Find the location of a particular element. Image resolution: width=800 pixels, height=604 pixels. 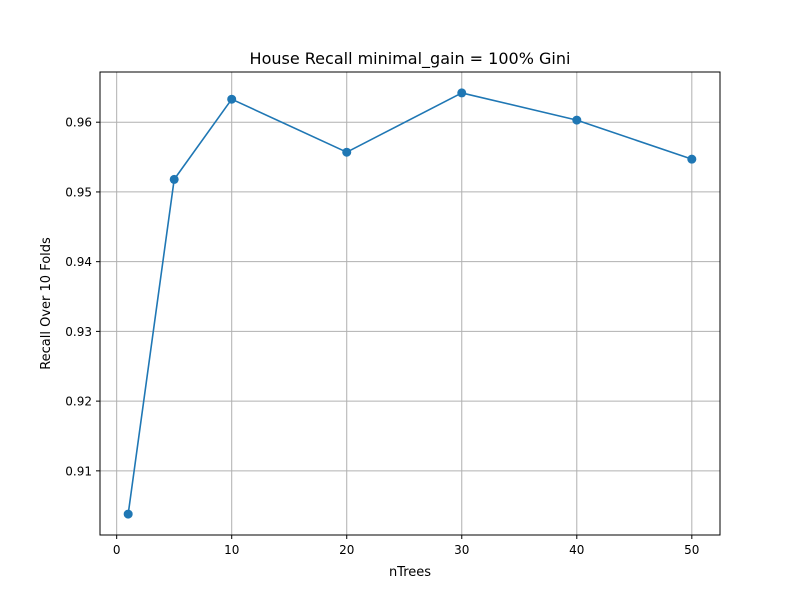

y-tick-label: 0.95 is located at coordinates (78, 192).